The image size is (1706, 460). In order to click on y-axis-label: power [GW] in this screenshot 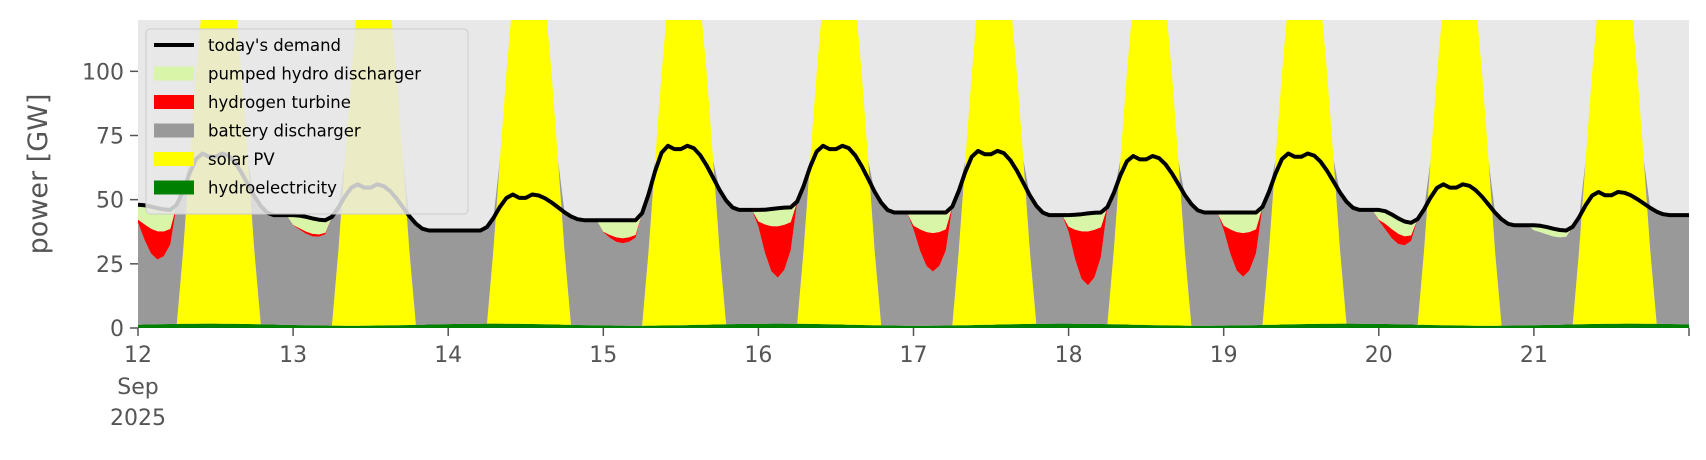, I will do `click(38, 174)`.